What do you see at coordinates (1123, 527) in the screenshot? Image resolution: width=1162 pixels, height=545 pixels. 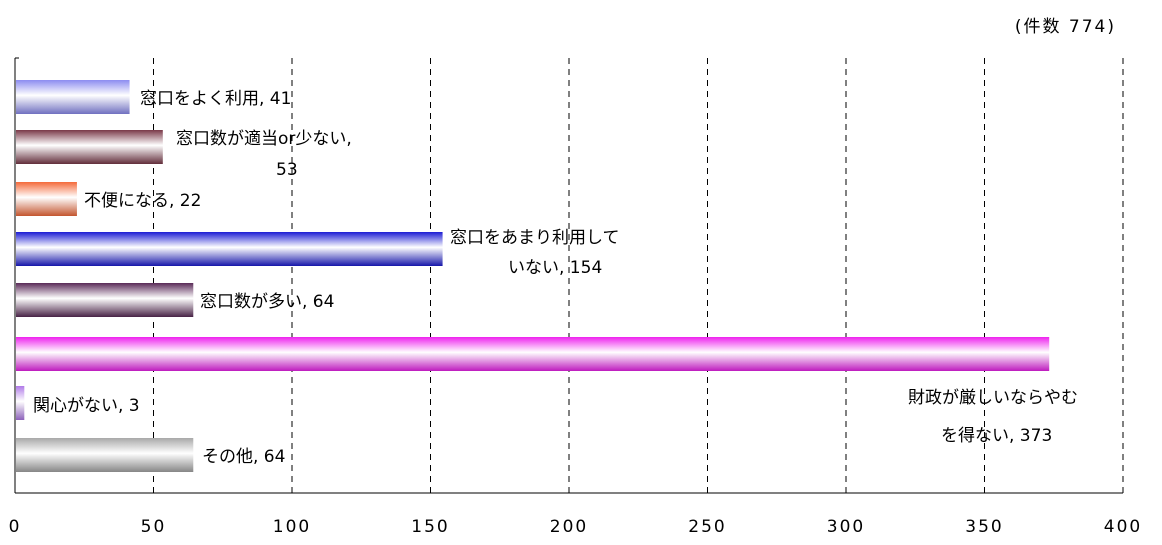 I see `x-tick-label-400: 400` at bounding box center [1123, 527].